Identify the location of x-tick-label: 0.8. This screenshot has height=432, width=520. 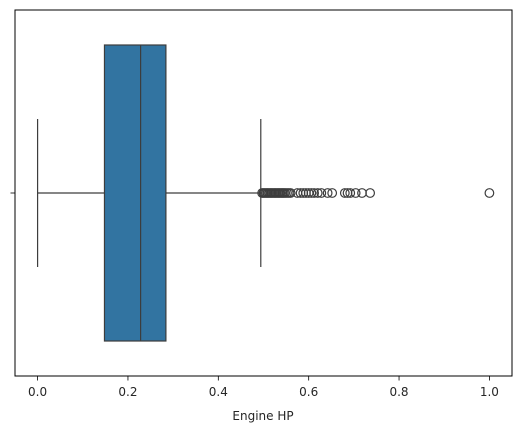
(398, 392).